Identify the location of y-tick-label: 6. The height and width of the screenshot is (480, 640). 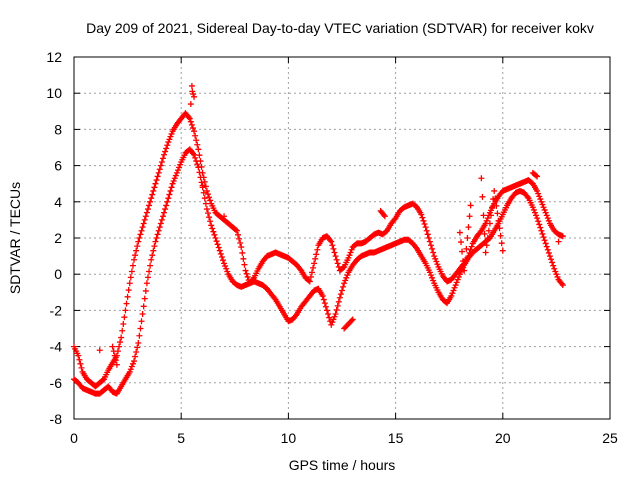
(58, 166).